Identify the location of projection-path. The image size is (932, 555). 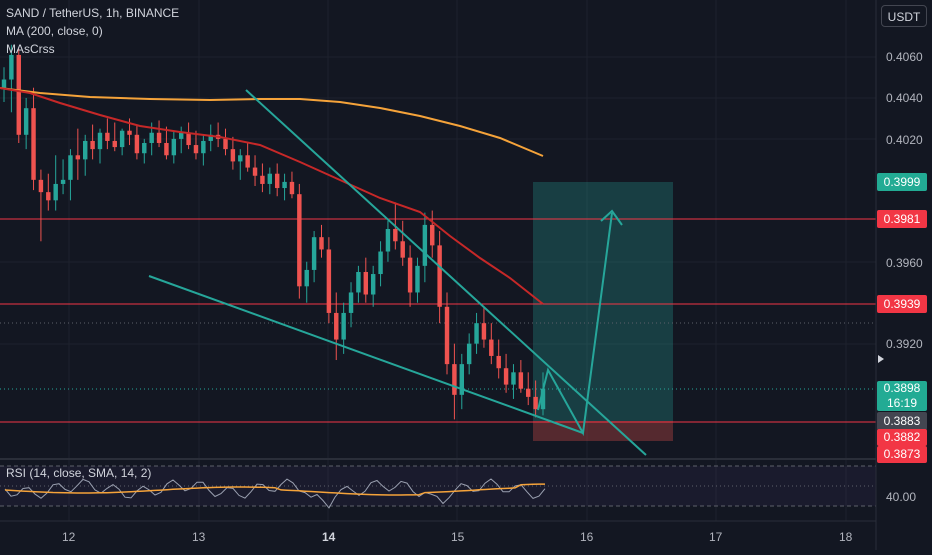
(575, 324).